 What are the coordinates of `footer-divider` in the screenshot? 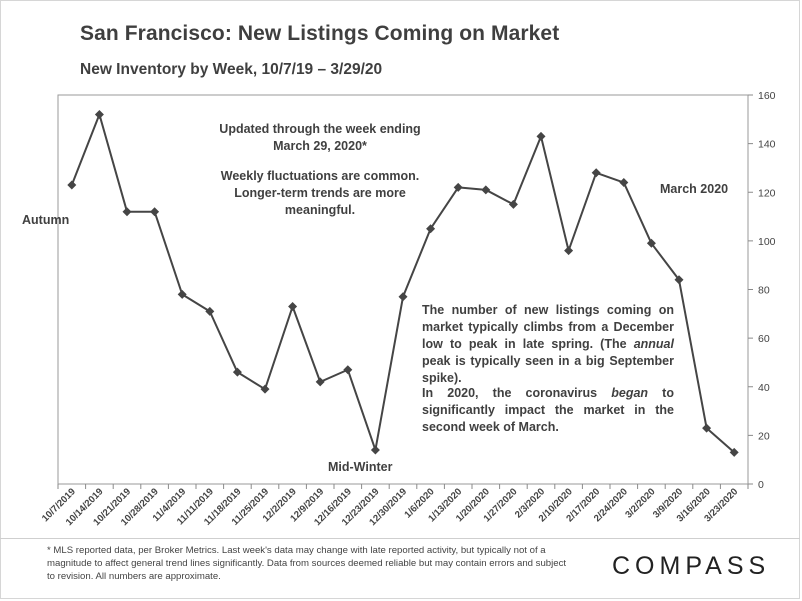 It's located at (400, 568).